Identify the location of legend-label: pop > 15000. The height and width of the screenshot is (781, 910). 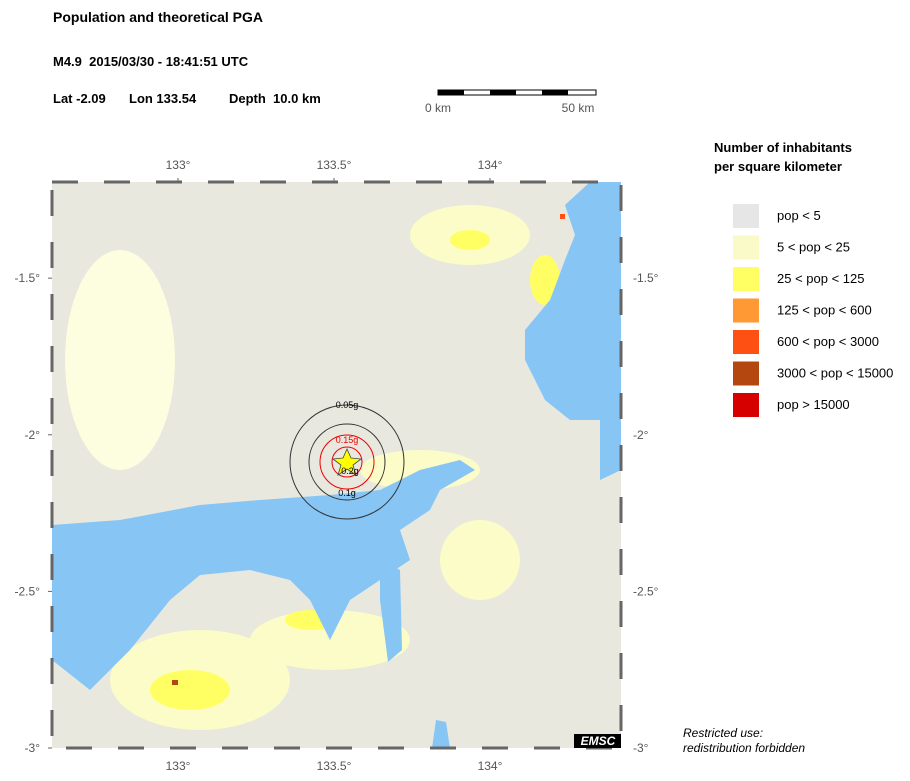
(813, 404).